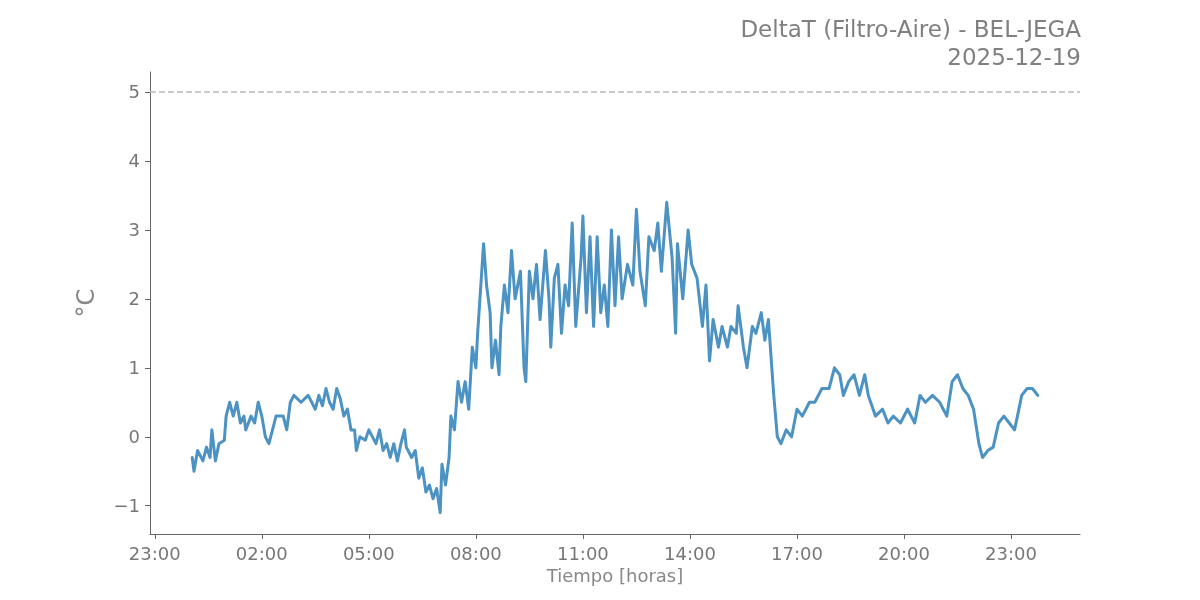 The image size is (1200, 600). I want to click on y-tick-label: −1, so click(126, 506).